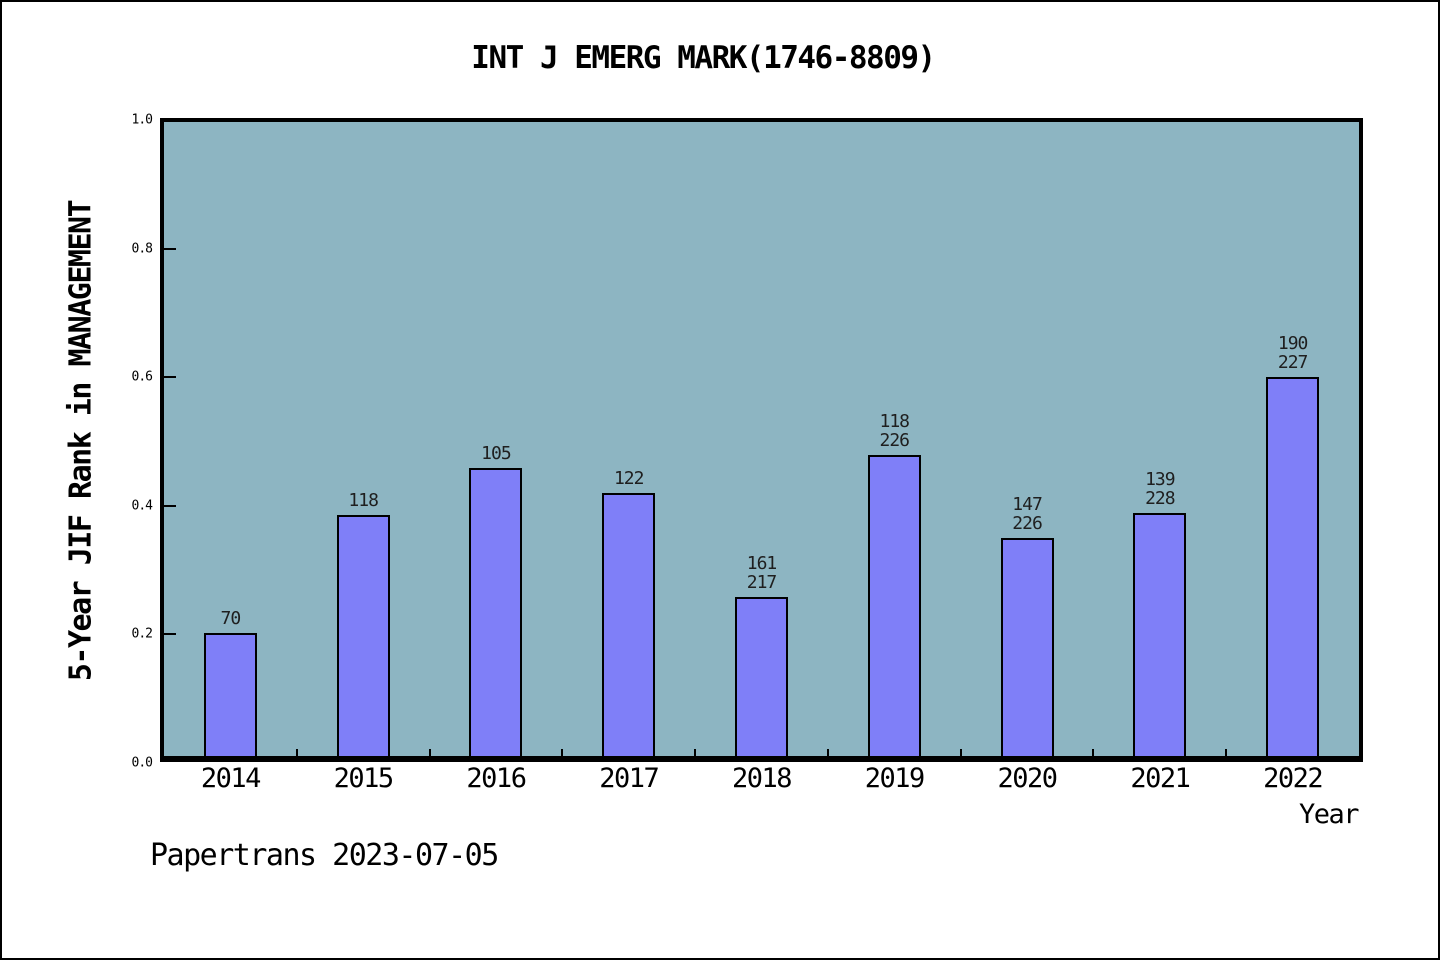 The height and width of the screenshot is (960, 1440). What do you see at coordinates (1160, 778) in the screenshot?
I see `x-tick-label-2021: 2021` at bounding box center [1160, 778].